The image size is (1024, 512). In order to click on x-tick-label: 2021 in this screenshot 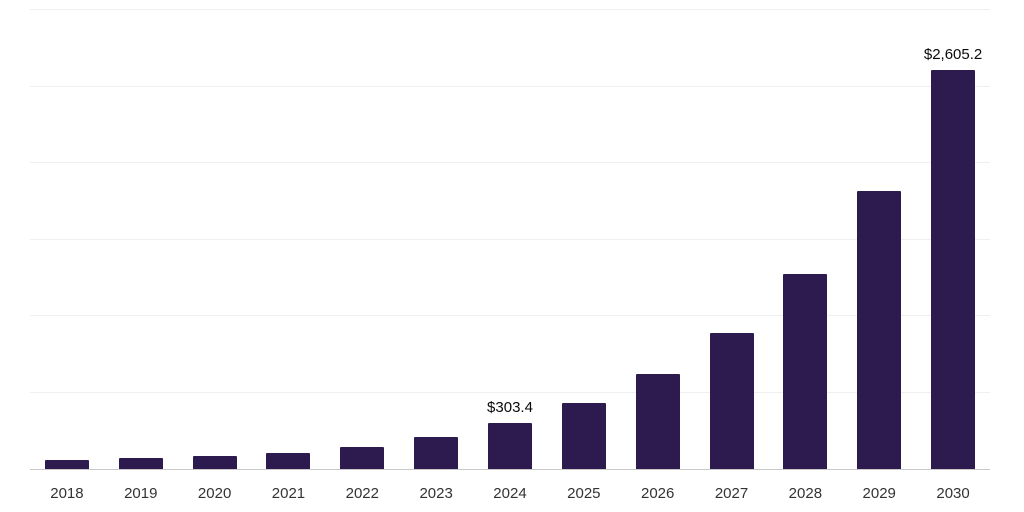, I will do `click(288, 493)`.